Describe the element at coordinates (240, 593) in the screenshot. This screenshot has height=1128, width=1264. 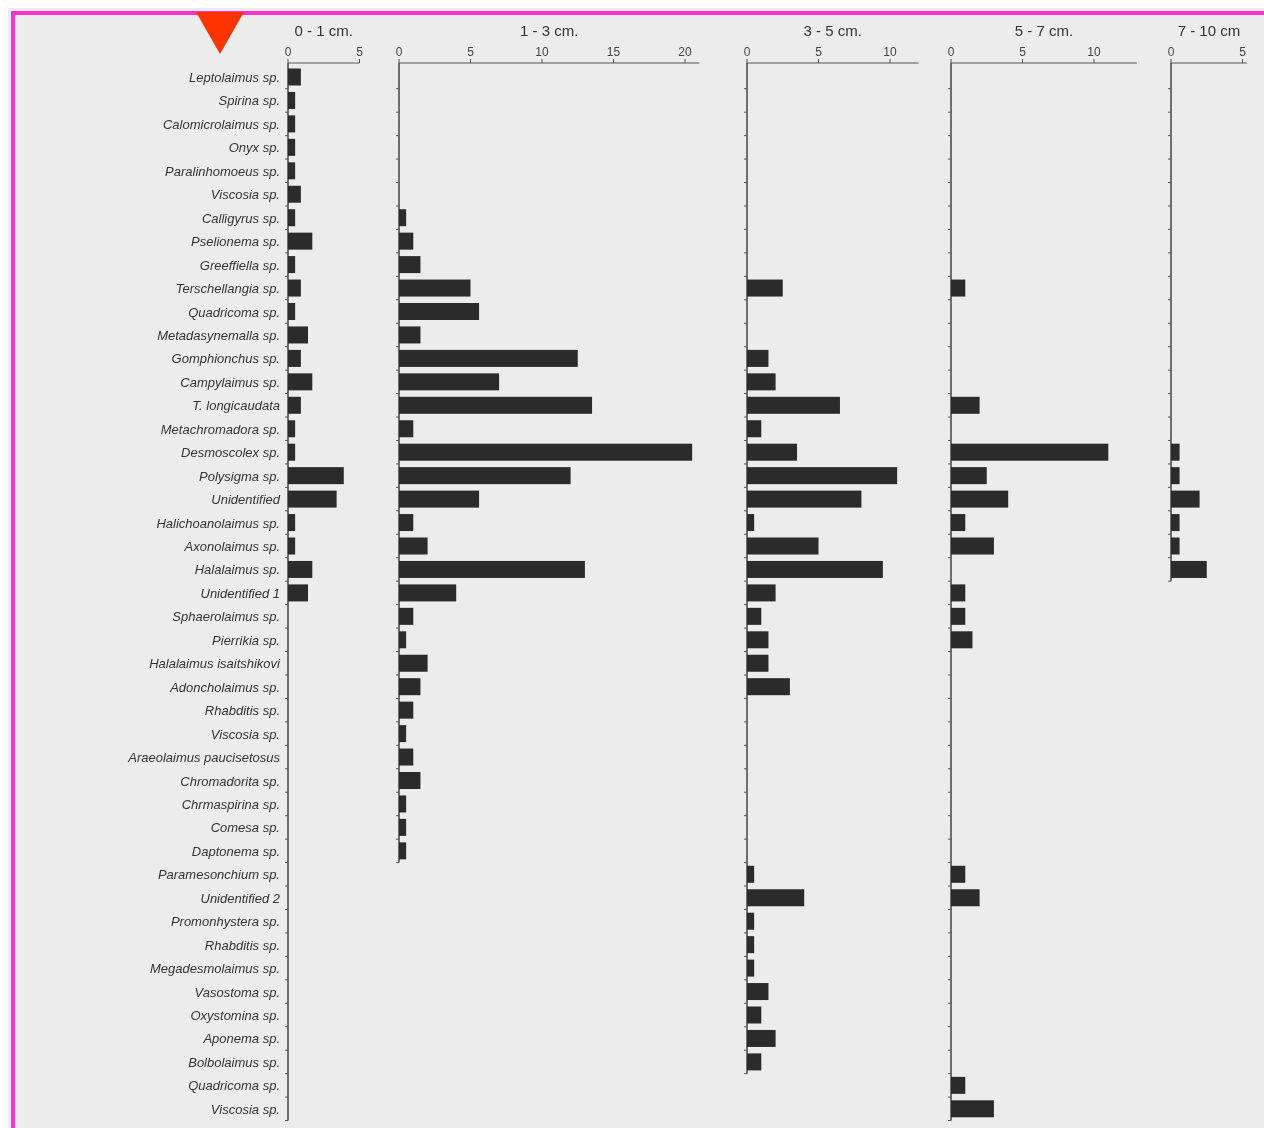
I see `y-tick-label: Unidentified 1` at that location.